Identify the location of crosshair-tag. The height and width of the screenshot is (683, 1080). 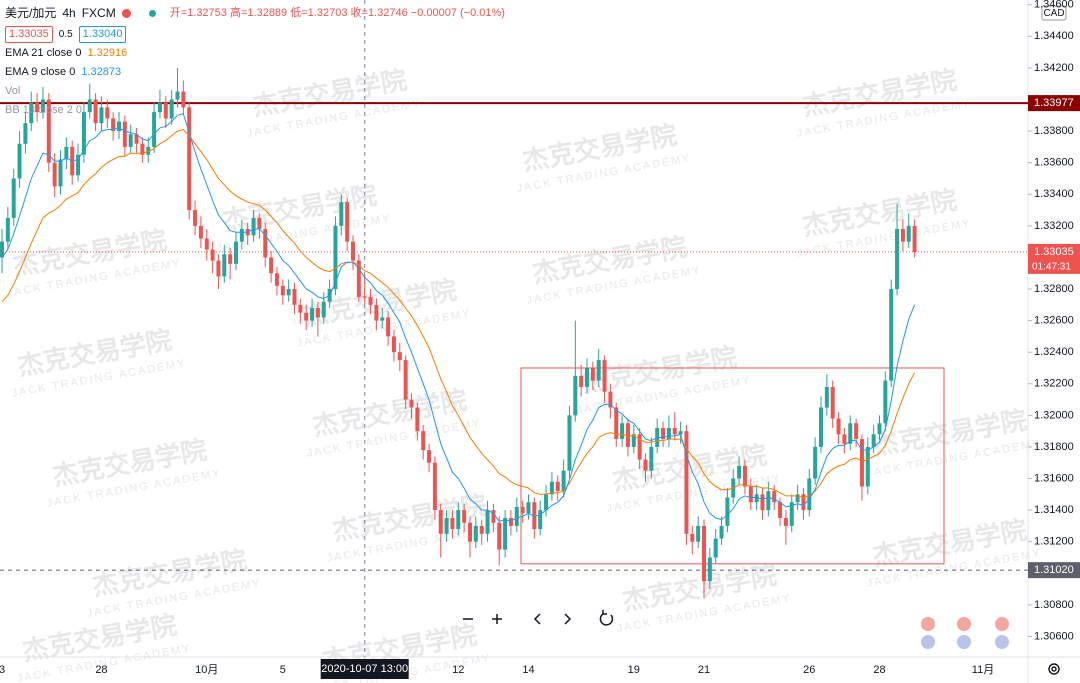
(364, 669).